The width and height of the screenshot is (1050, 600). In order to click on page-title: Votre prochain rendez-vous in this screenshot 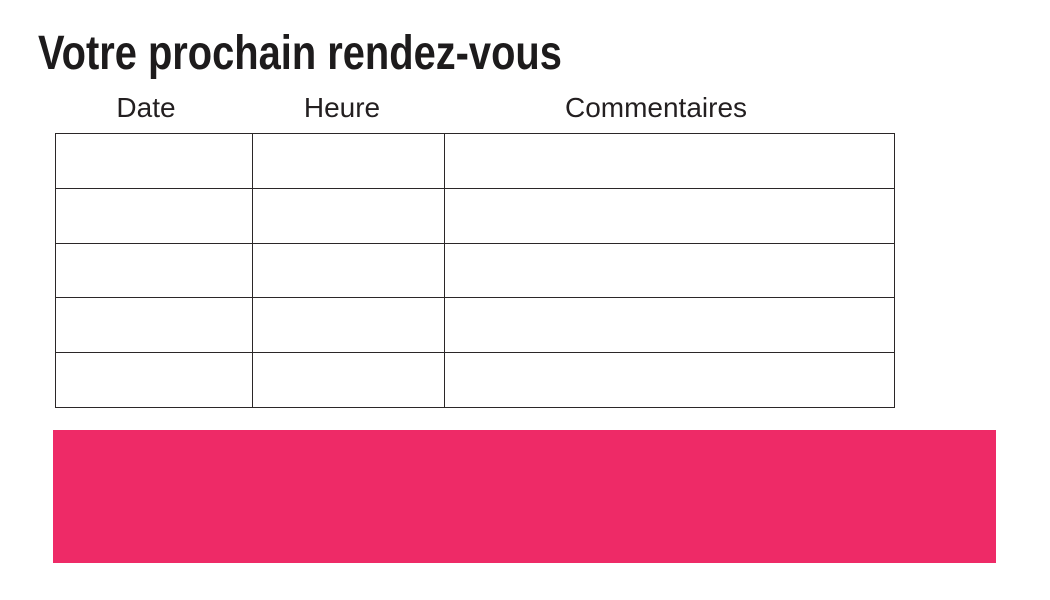, I will do `click(300, 53)`.